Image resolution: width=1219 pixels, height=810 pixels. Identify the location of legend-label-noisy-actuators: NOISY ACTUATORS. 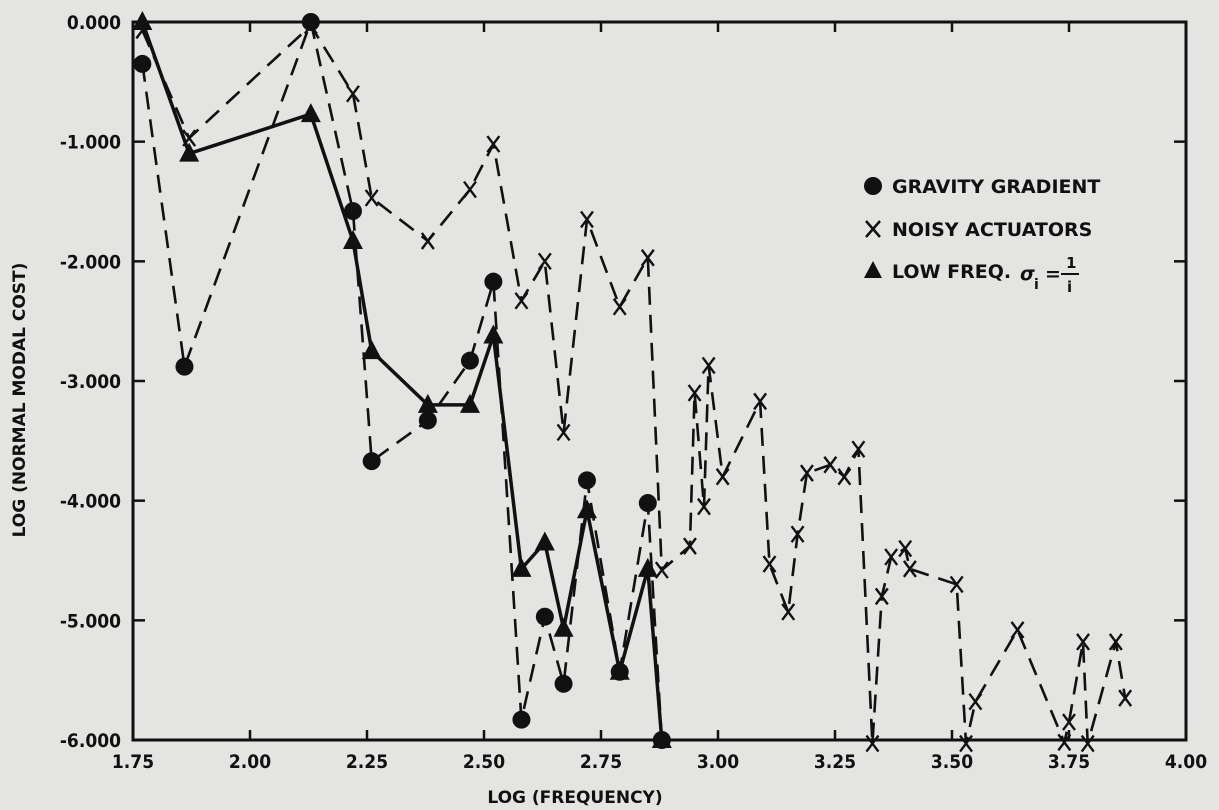
(992, 230).